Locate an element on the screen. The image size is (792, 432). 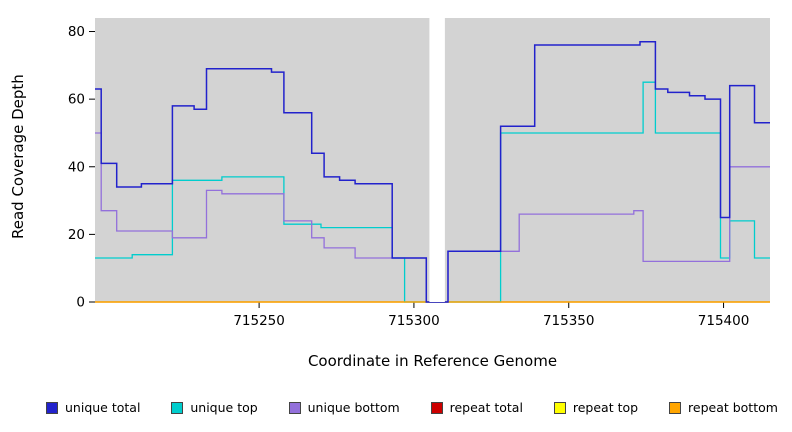
legend-item-repeat-top: repeat top is located at coordinates (596, 407).